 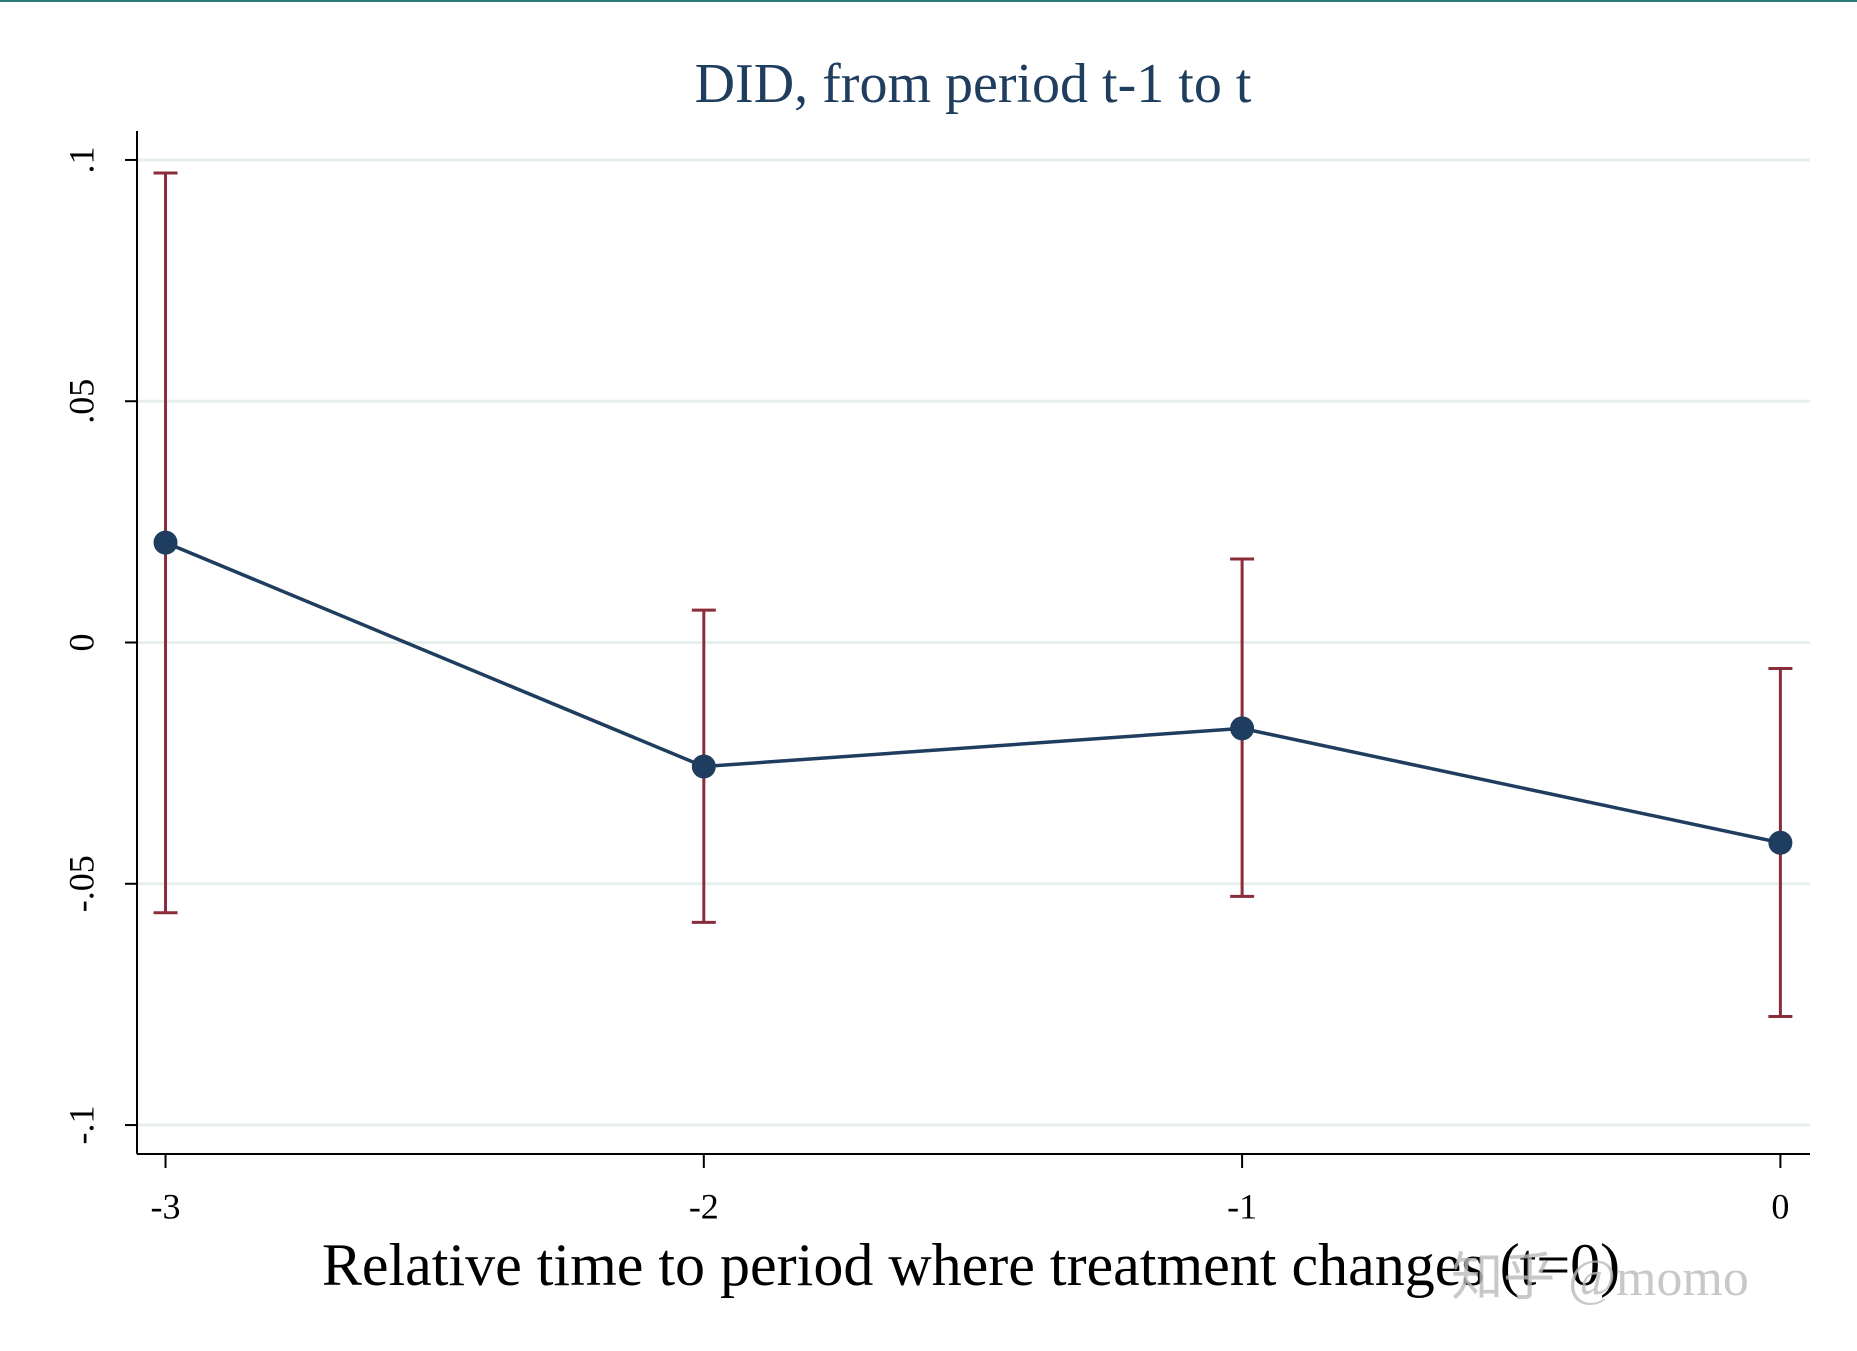 I want to click on y-tick-label: 0, so click(x=81, y=643).